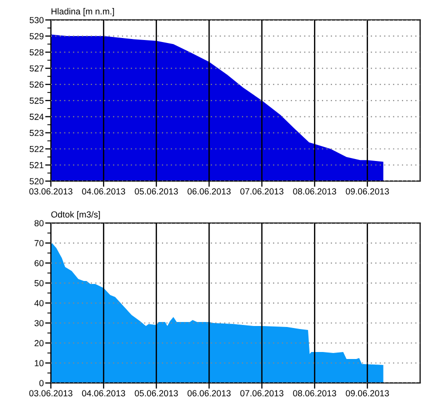 The height and width of the screenshot is (407, 446). I want to click on y-tick-label: 30, so click(39, 323).